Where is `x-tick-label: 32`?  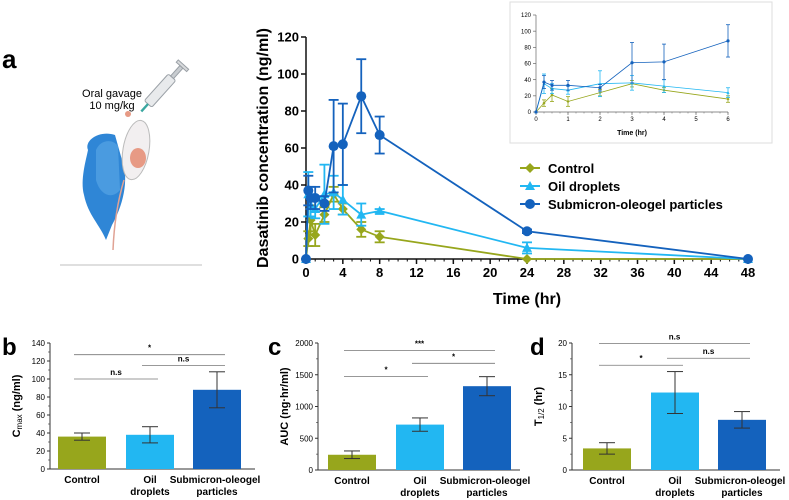 x-tick-label: 32 is located at coordinates (600, 272).